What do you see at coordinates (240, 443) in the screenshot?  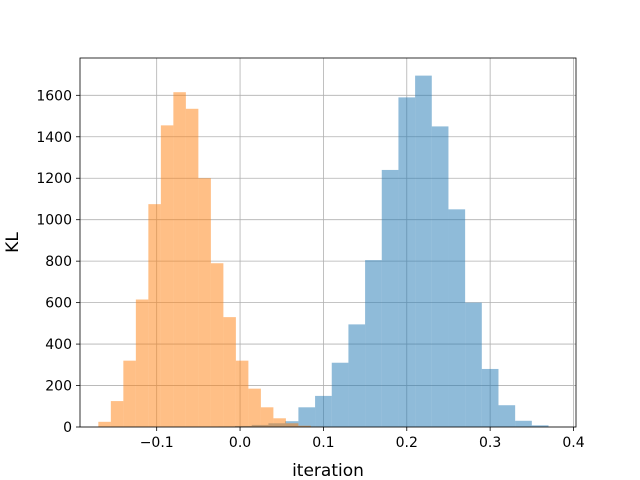 I see `x-tick-label: 0.0` at bounding box center [240, 443].